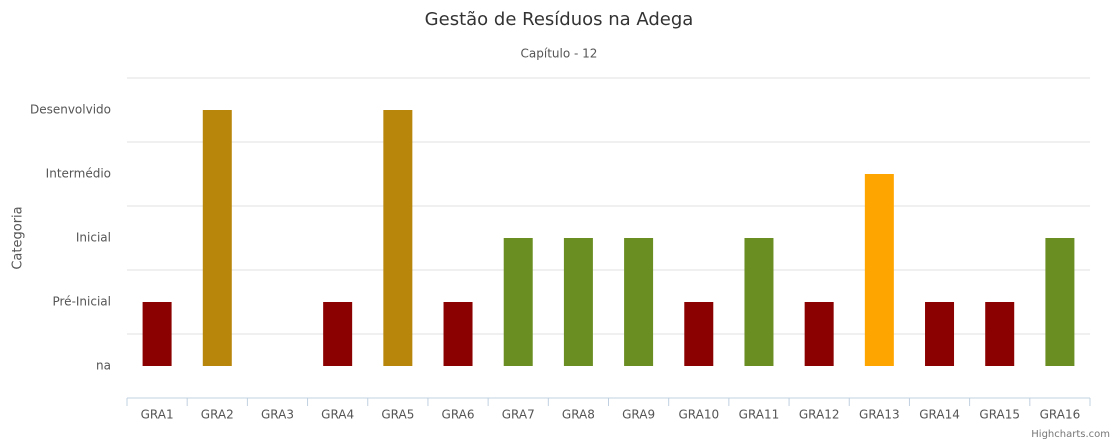 This screenshot has width=1118, height=441. What do you see at coordinates (458, 415) in the screenshot?
I see `x-tick-label: GRA6` at bounding box center [458, 415].